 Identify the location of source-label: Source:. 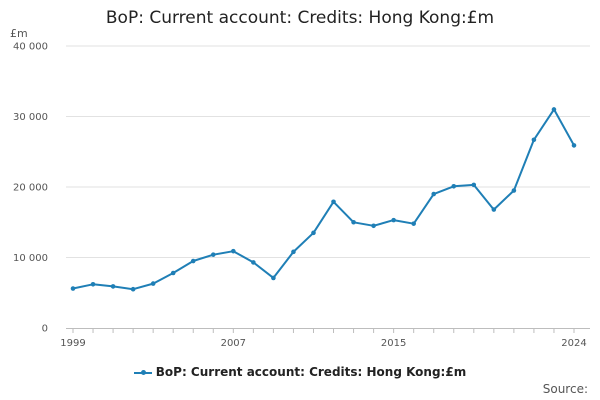
(565, 389).